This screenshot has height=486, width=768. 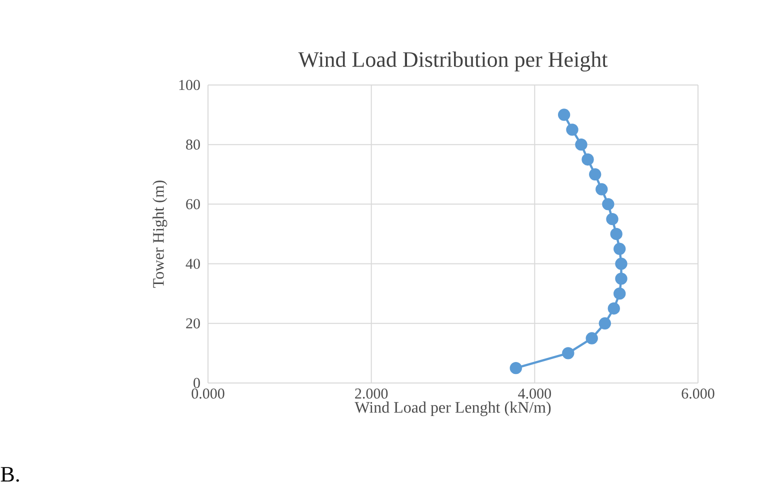 I want to click on y-tick-label: 60, so click(x=193, y=204).